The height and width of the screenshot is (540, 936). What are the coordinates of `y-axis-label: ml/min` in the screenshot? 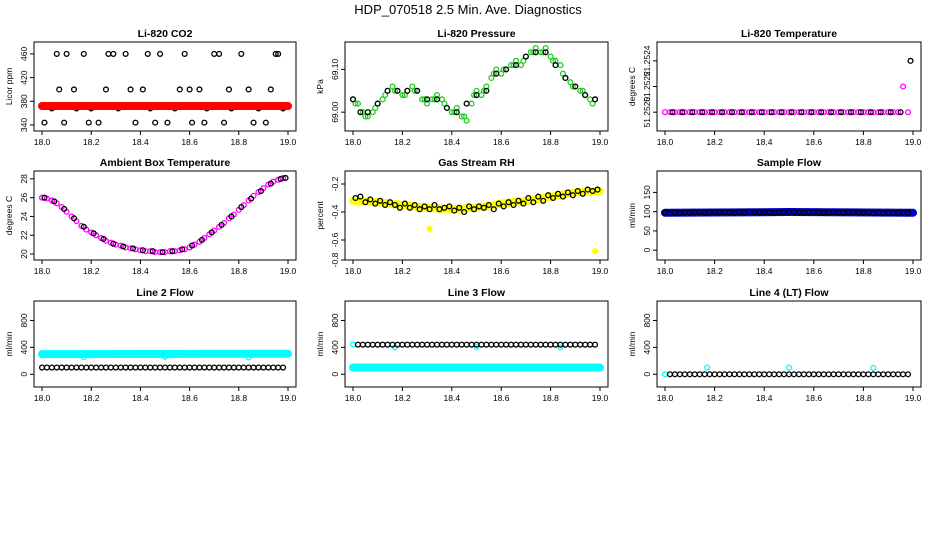 It's located at (632, 215).